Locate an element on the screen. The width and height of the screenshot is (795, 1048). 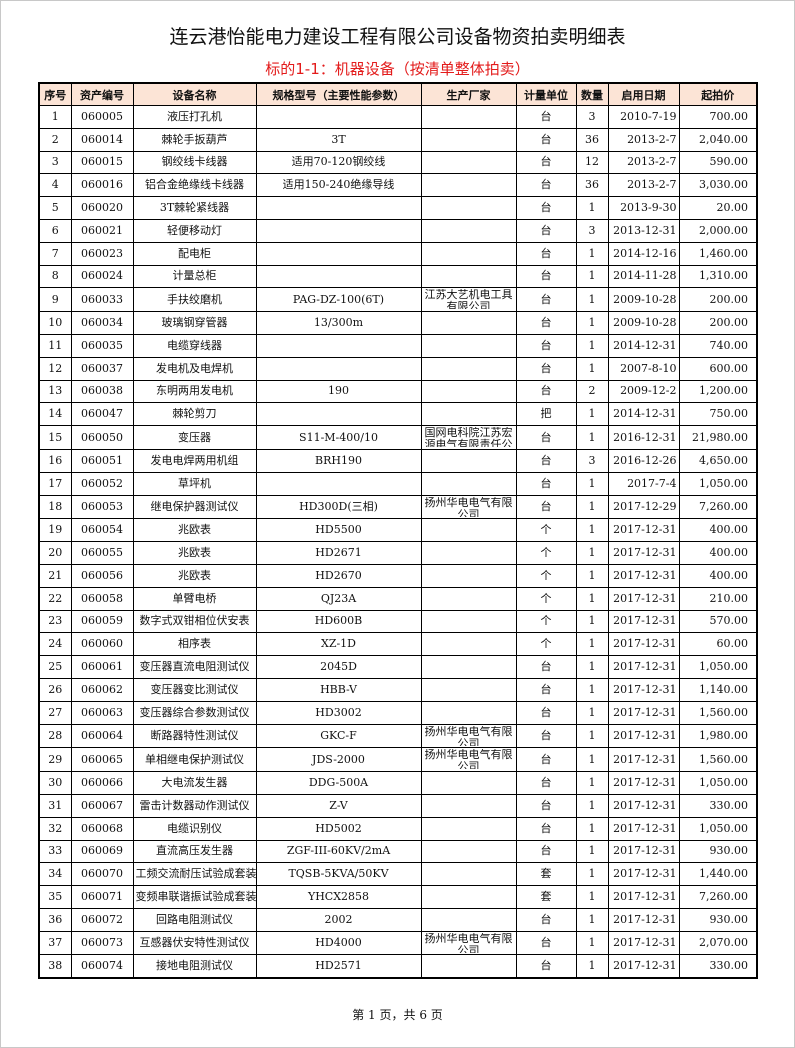
cell-starting-price: 1,460.00 is located at coordinates (718, 253).